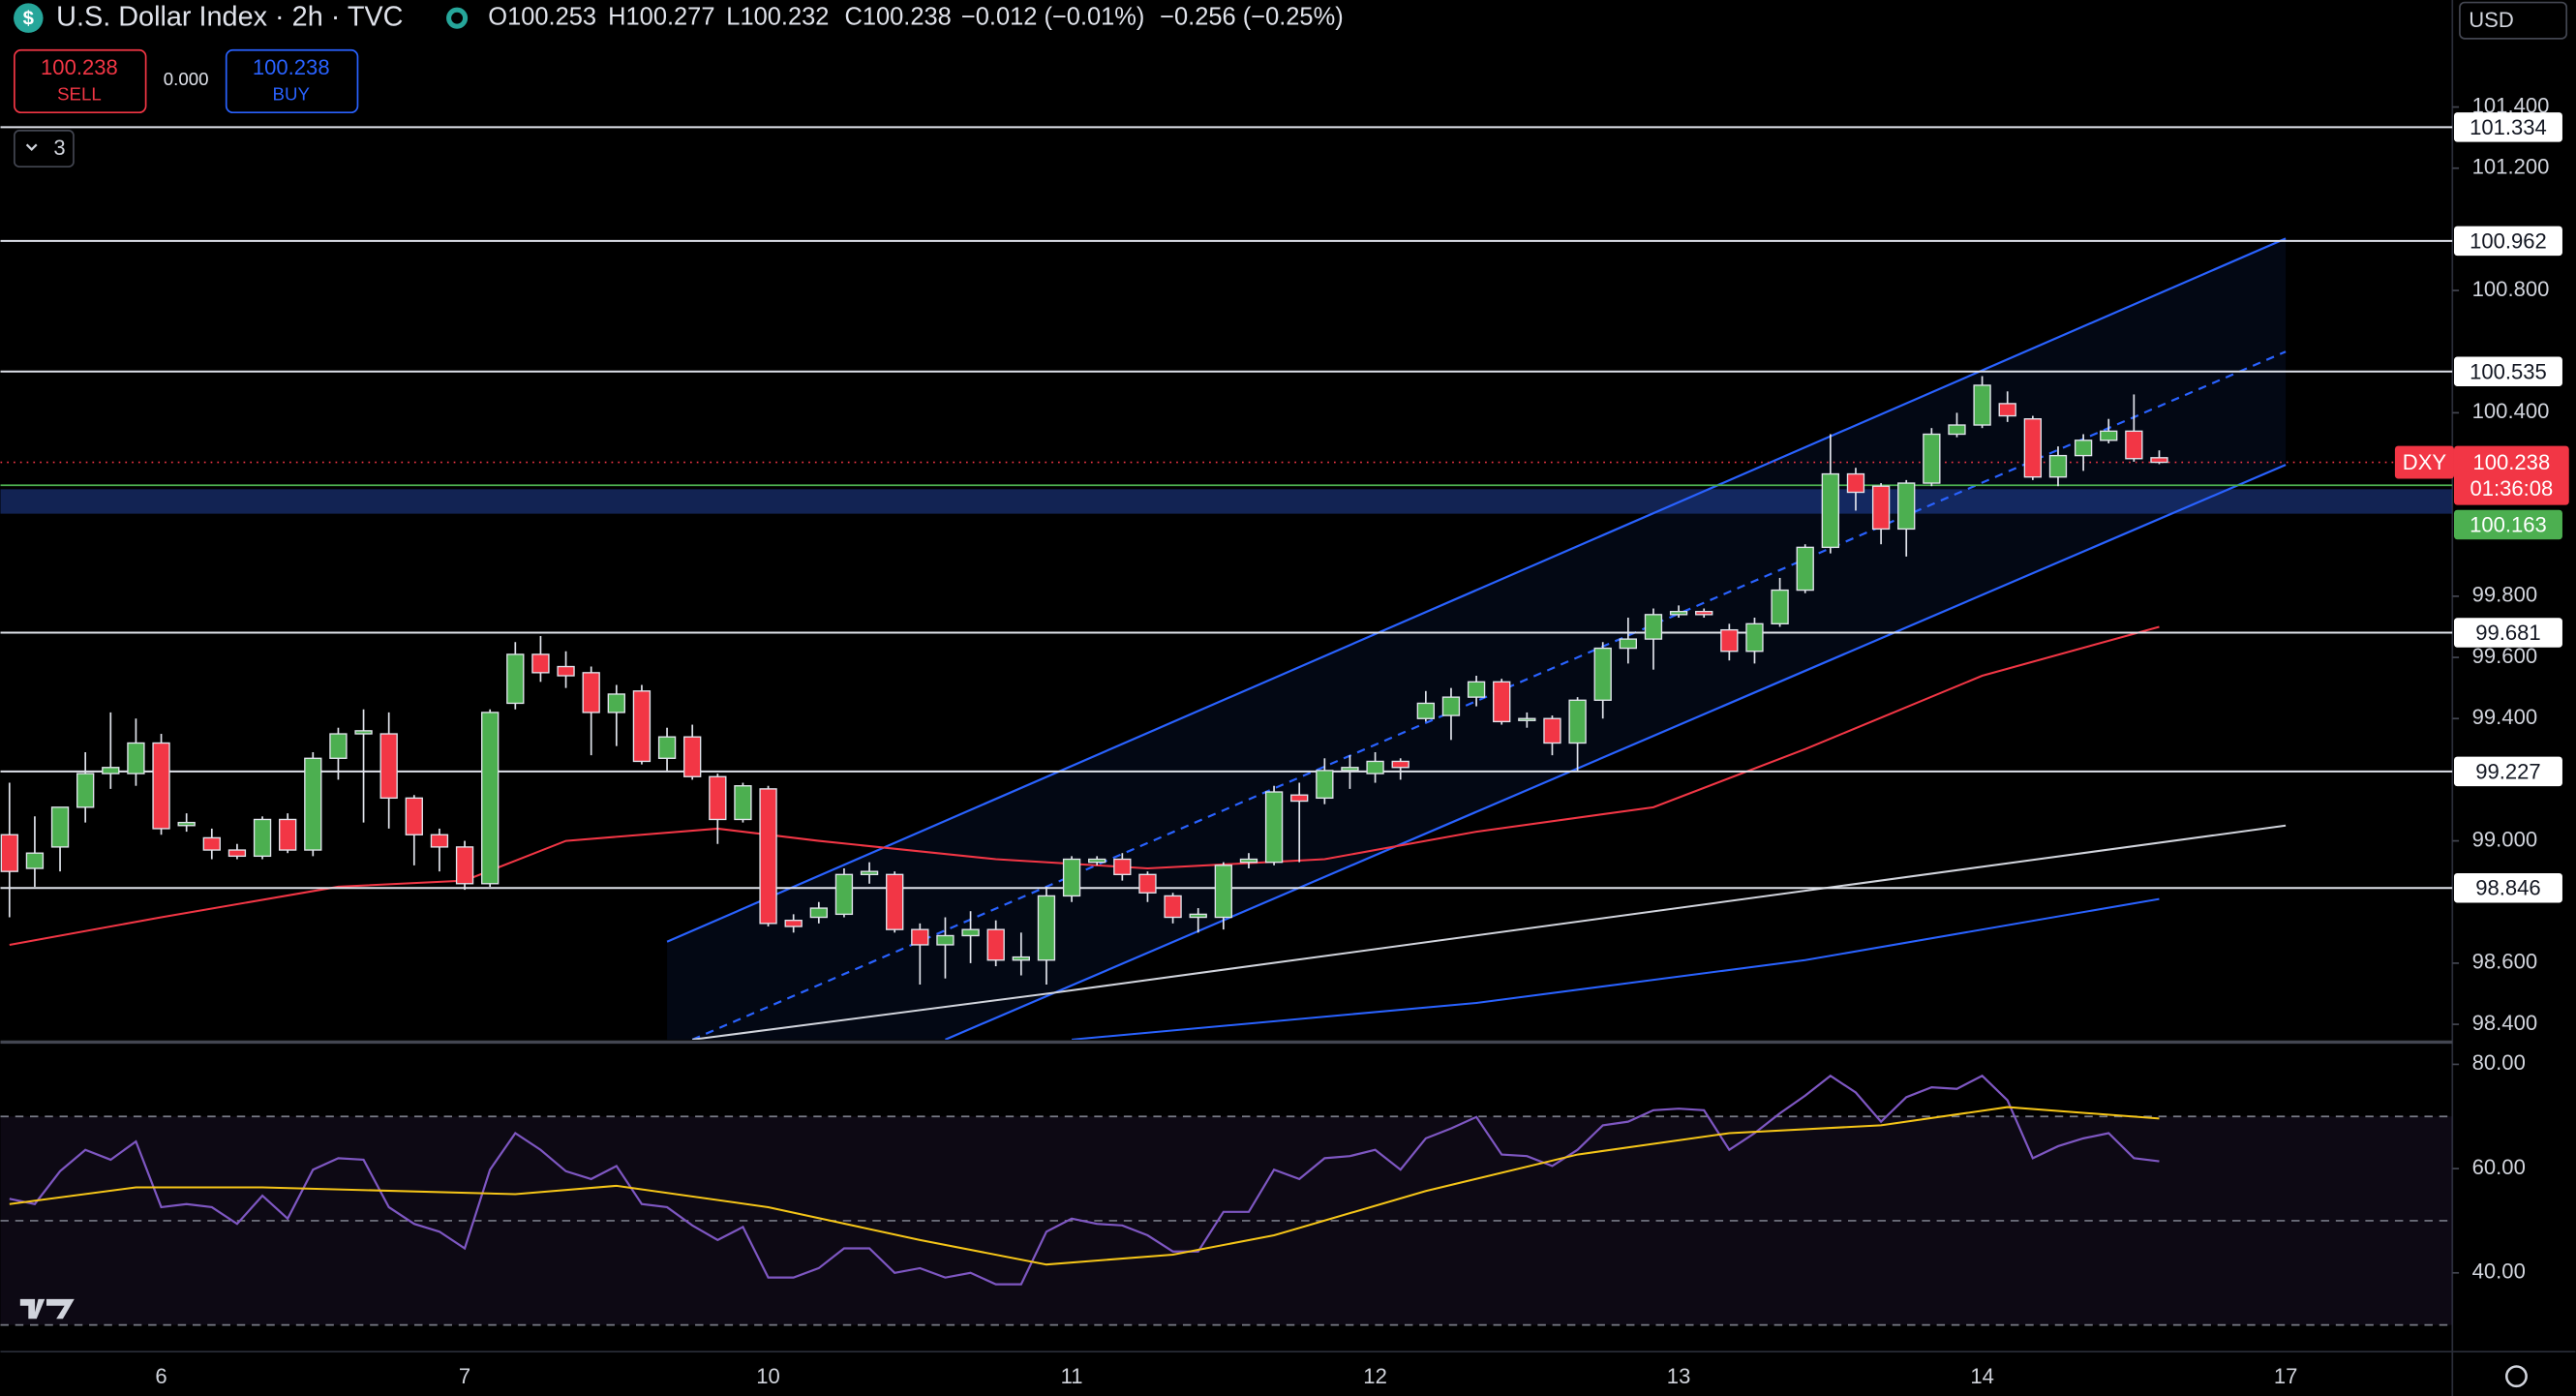 This screenshot has height=1396, width=2576. What do you see at coordinates (1053, 17) in the screenshot?
I see `ohlc-change: −0.012 (−0.01%)` at bounding box center [1053, 17].